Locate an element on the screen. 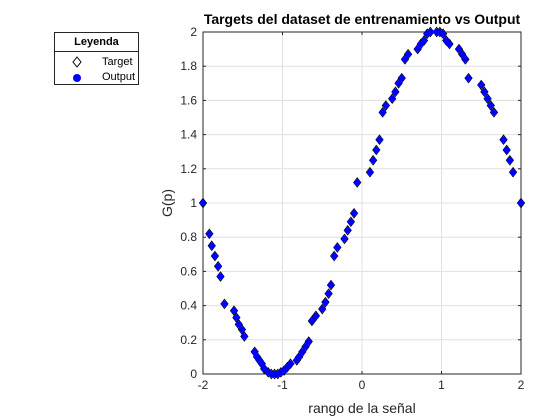  y-tick-label: 0.8 is located at coordinates (188, 237).